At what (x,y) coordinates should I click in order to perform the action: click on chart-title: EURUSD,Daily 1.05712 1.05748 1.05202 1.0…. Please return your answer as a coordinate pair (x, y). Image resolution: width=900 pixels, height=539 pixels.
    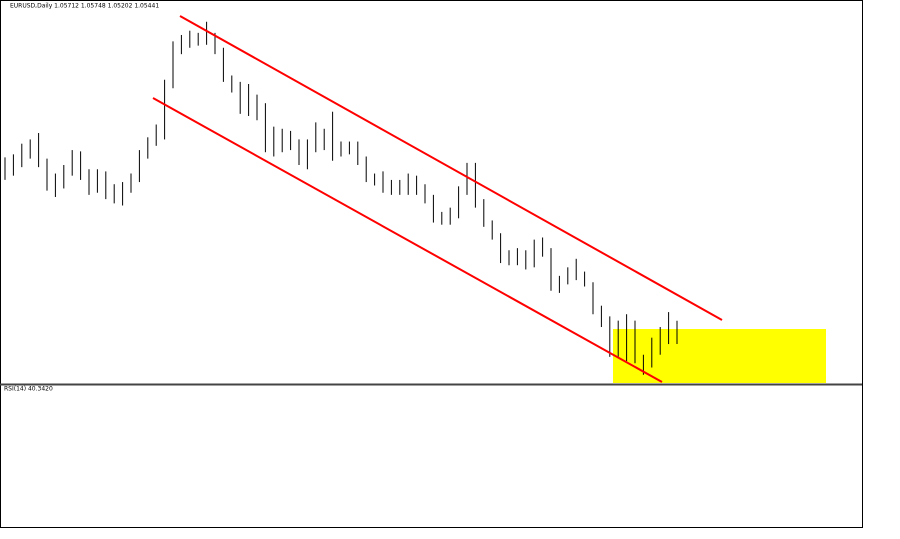
    Looking at the image, I should click on (84, 6).